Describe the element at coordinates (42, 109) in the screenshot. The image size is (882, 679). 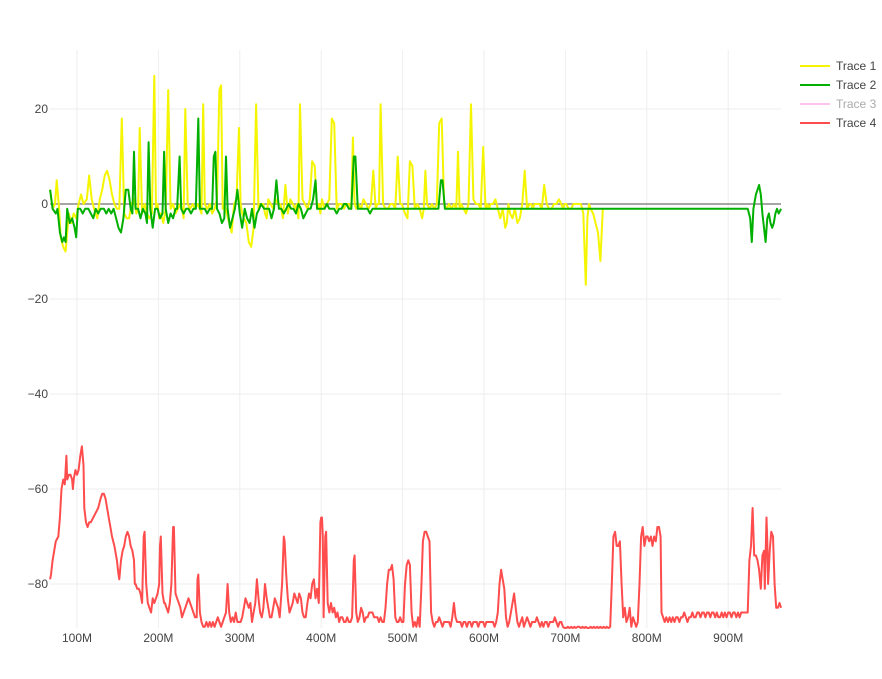
I see `y-tick-label: 20` at that location.